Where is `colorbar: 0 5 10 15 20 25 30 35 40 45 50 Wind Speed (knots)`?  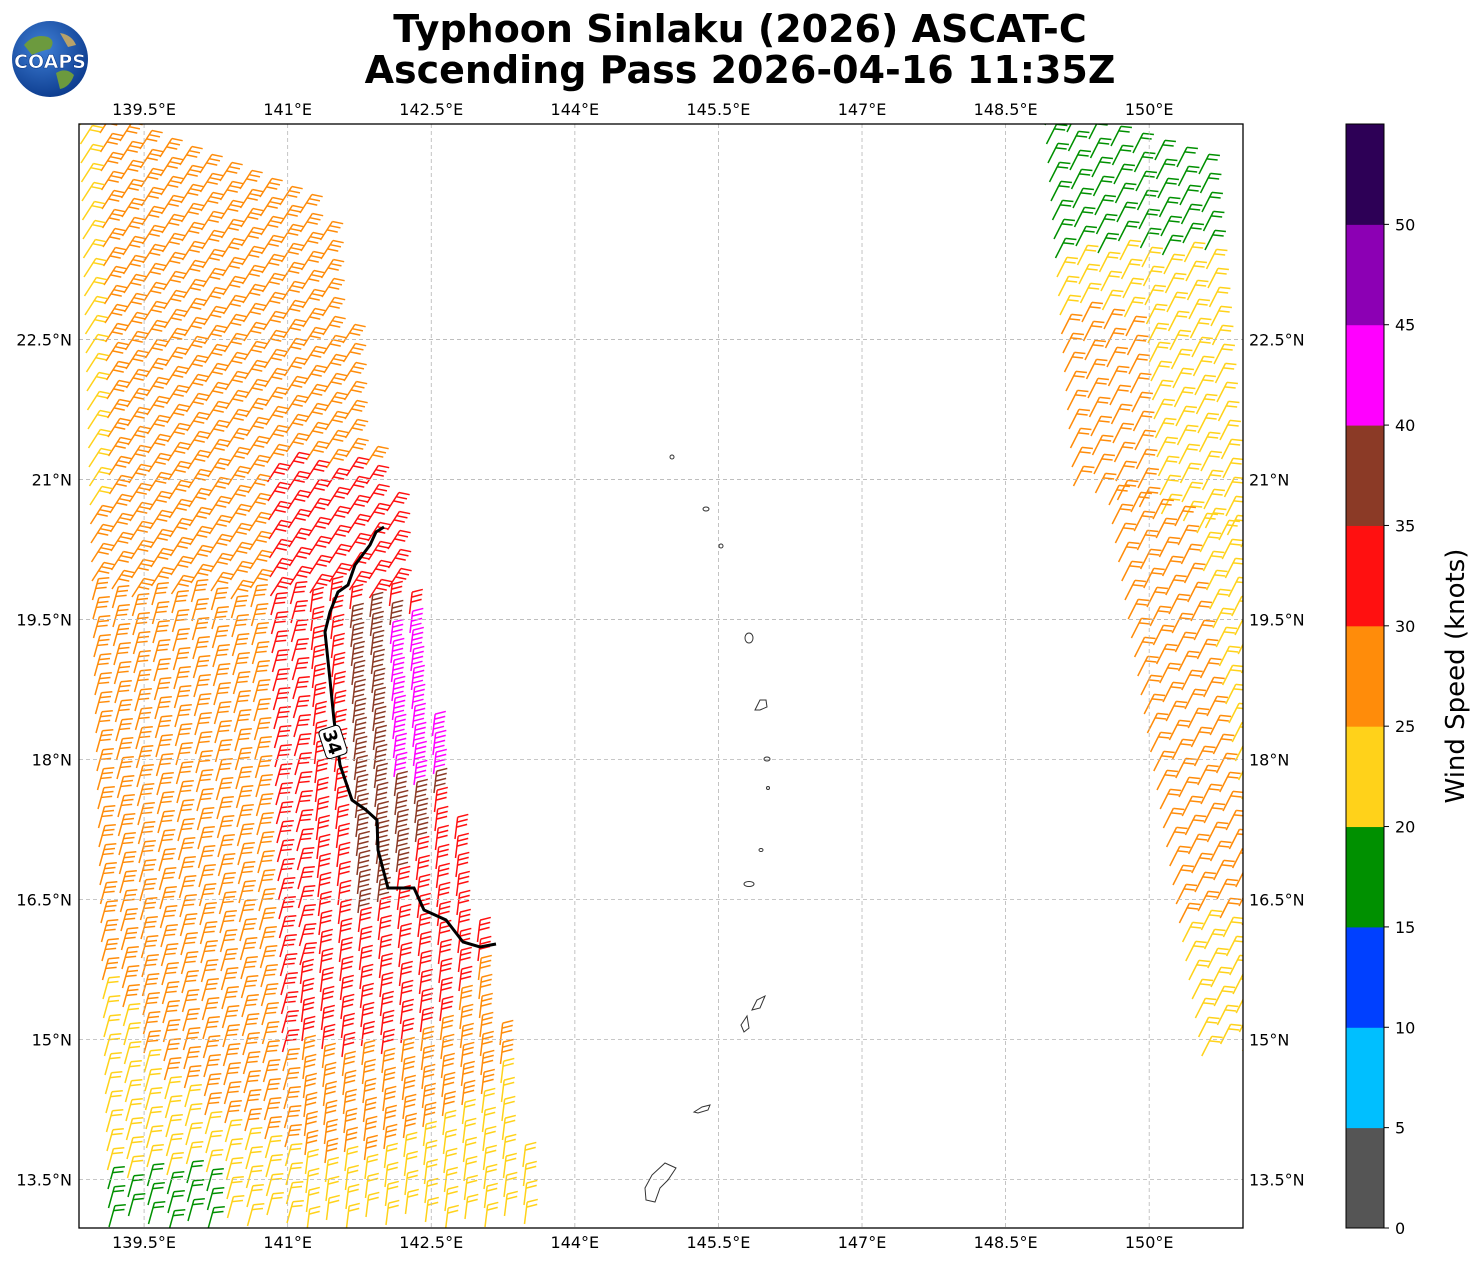
colorbar: 0 5 10 15 20 25 30 35 40 45 50 Wind Speed (knots) is located at coordinates (1408, 680).